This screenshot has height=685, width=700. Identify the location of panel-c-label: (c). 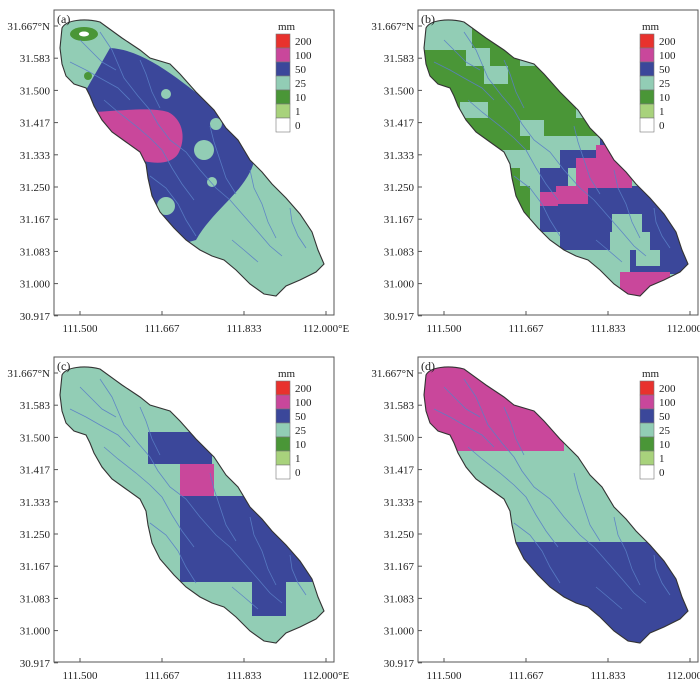
(63, 366).